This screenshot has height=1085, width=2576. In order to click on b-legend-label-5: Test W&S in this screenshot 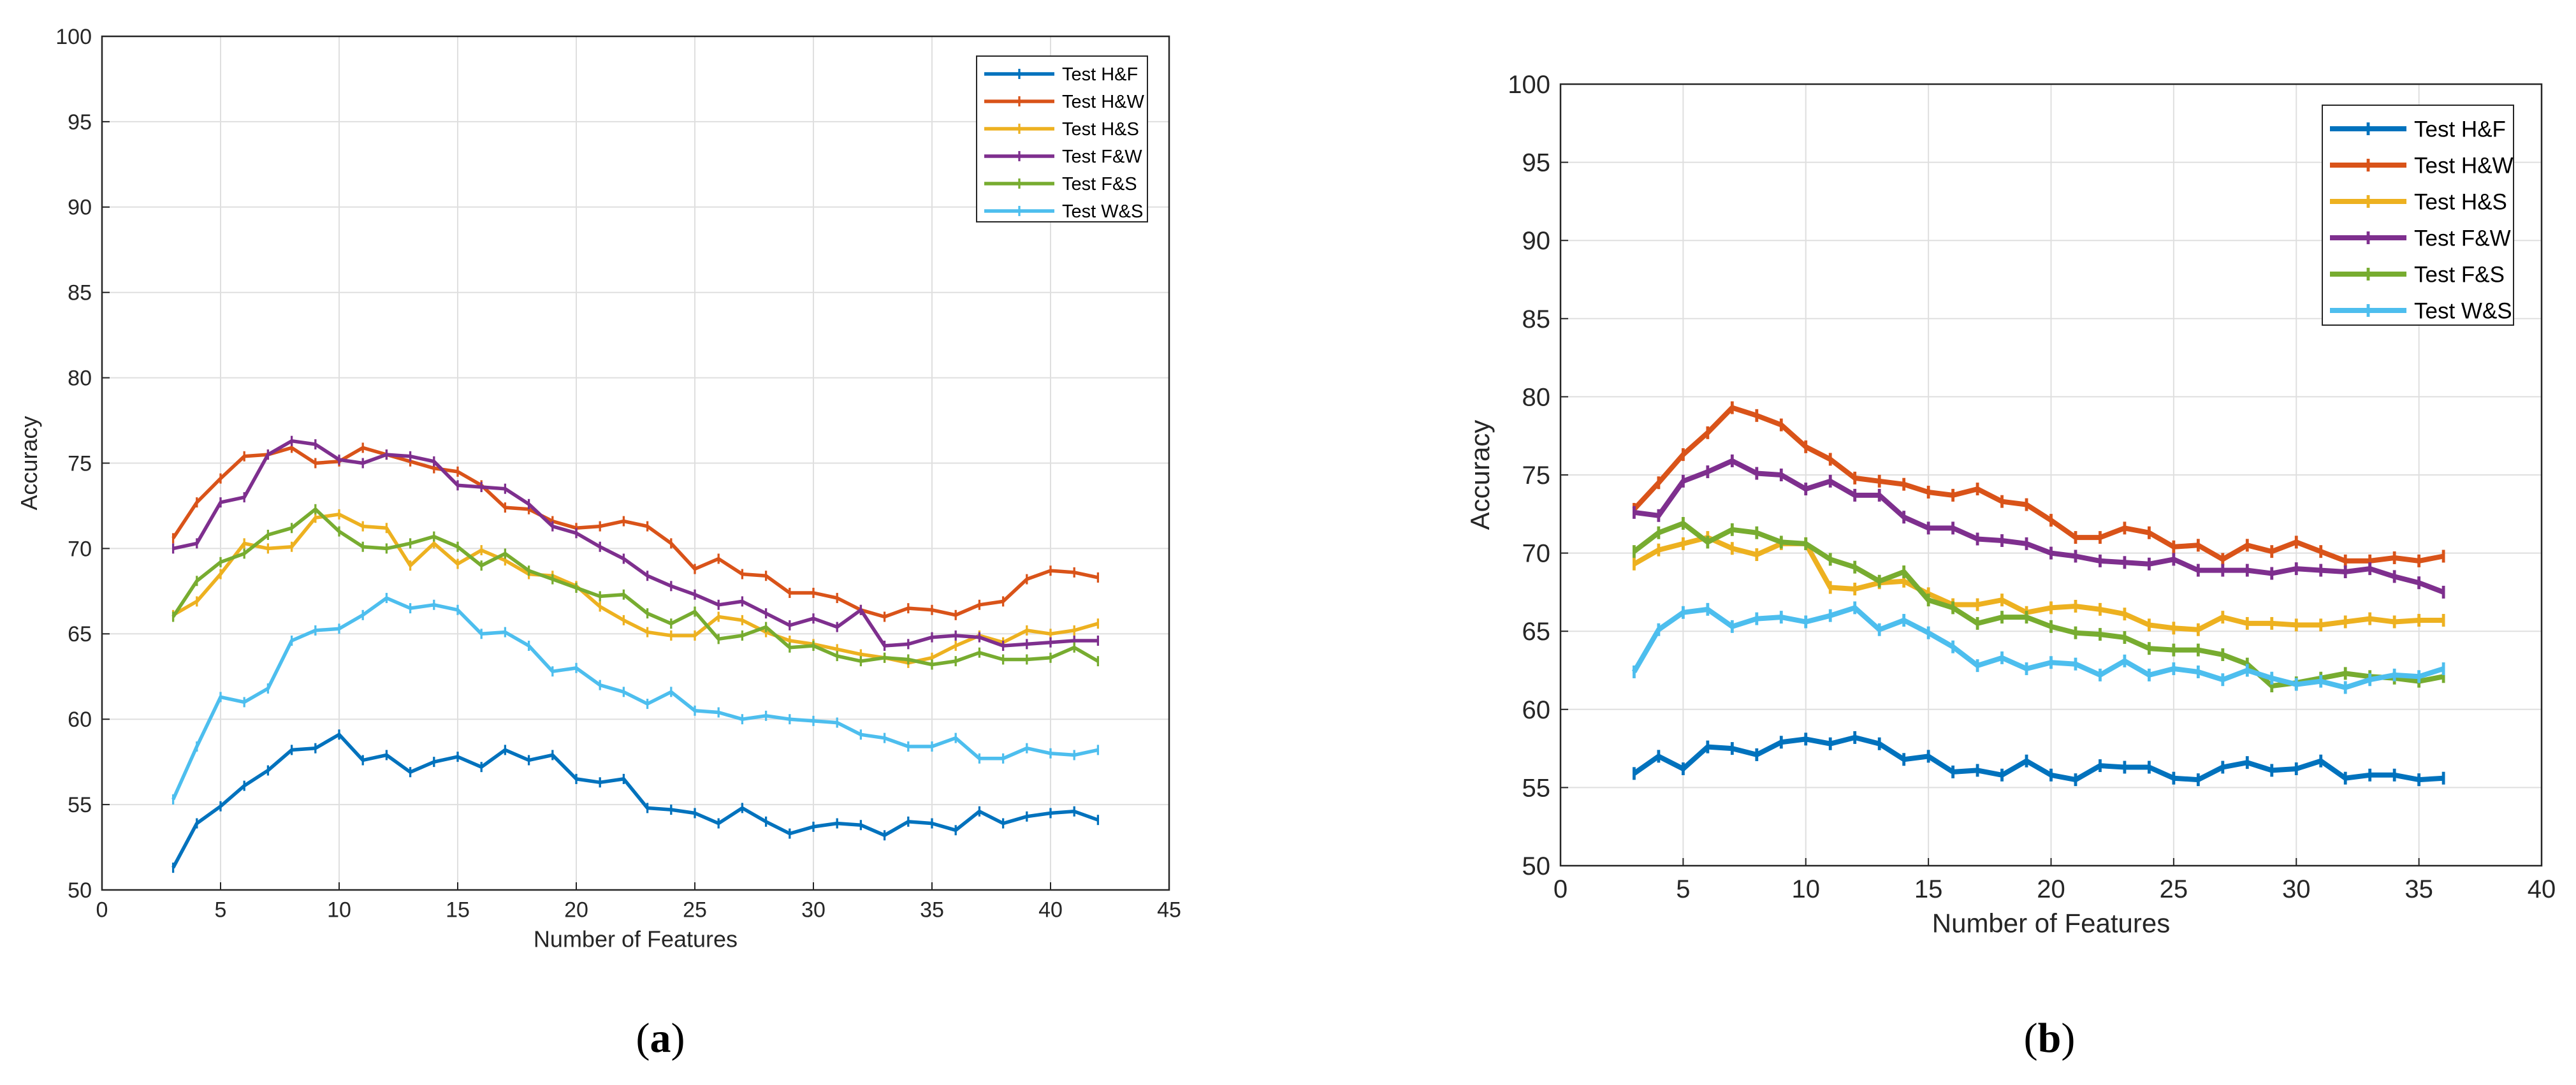, I will do `click(2463, 310)`.